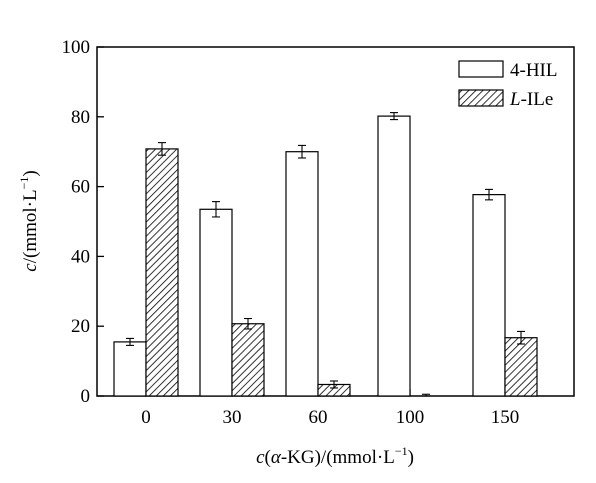  I want to click on legend-swatch-4-hil, so click(481, 69).